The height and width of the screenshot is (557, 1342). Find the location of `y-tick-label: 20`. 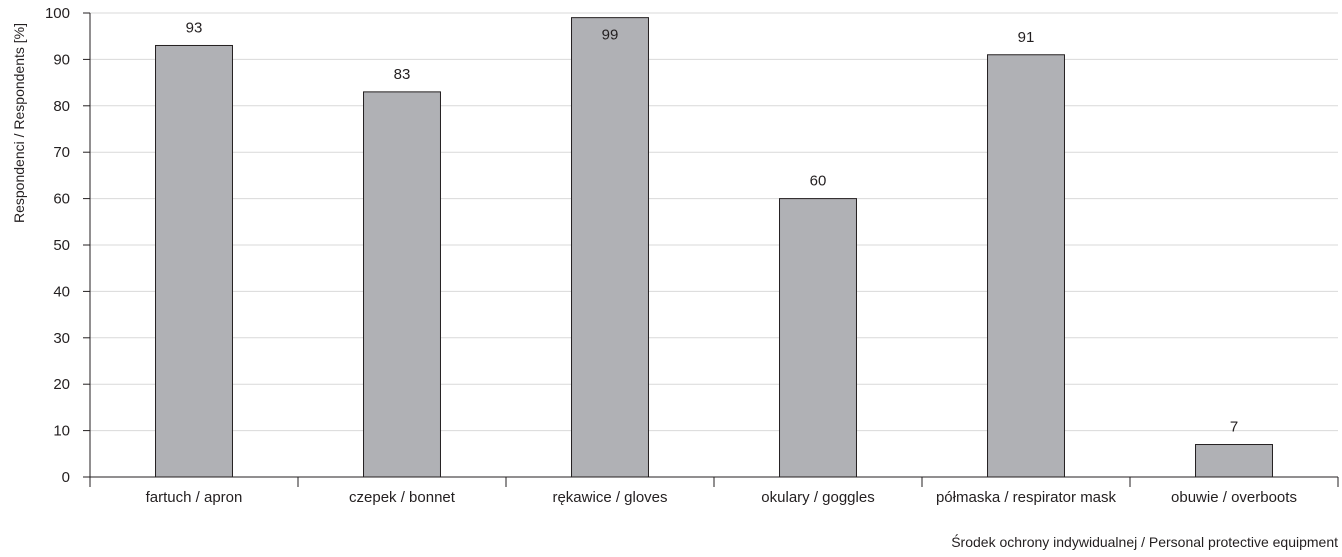

y-tick-label: 20 is located at coordinates (61, 384).